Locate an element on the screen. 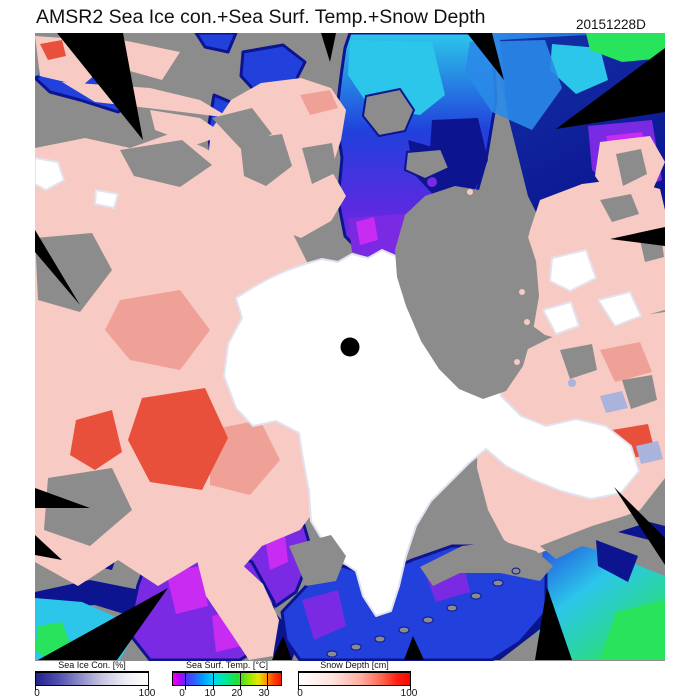 The width and height of the screenshot is (700, 700). land-alaska-coast is located at coordinates (486, 563).